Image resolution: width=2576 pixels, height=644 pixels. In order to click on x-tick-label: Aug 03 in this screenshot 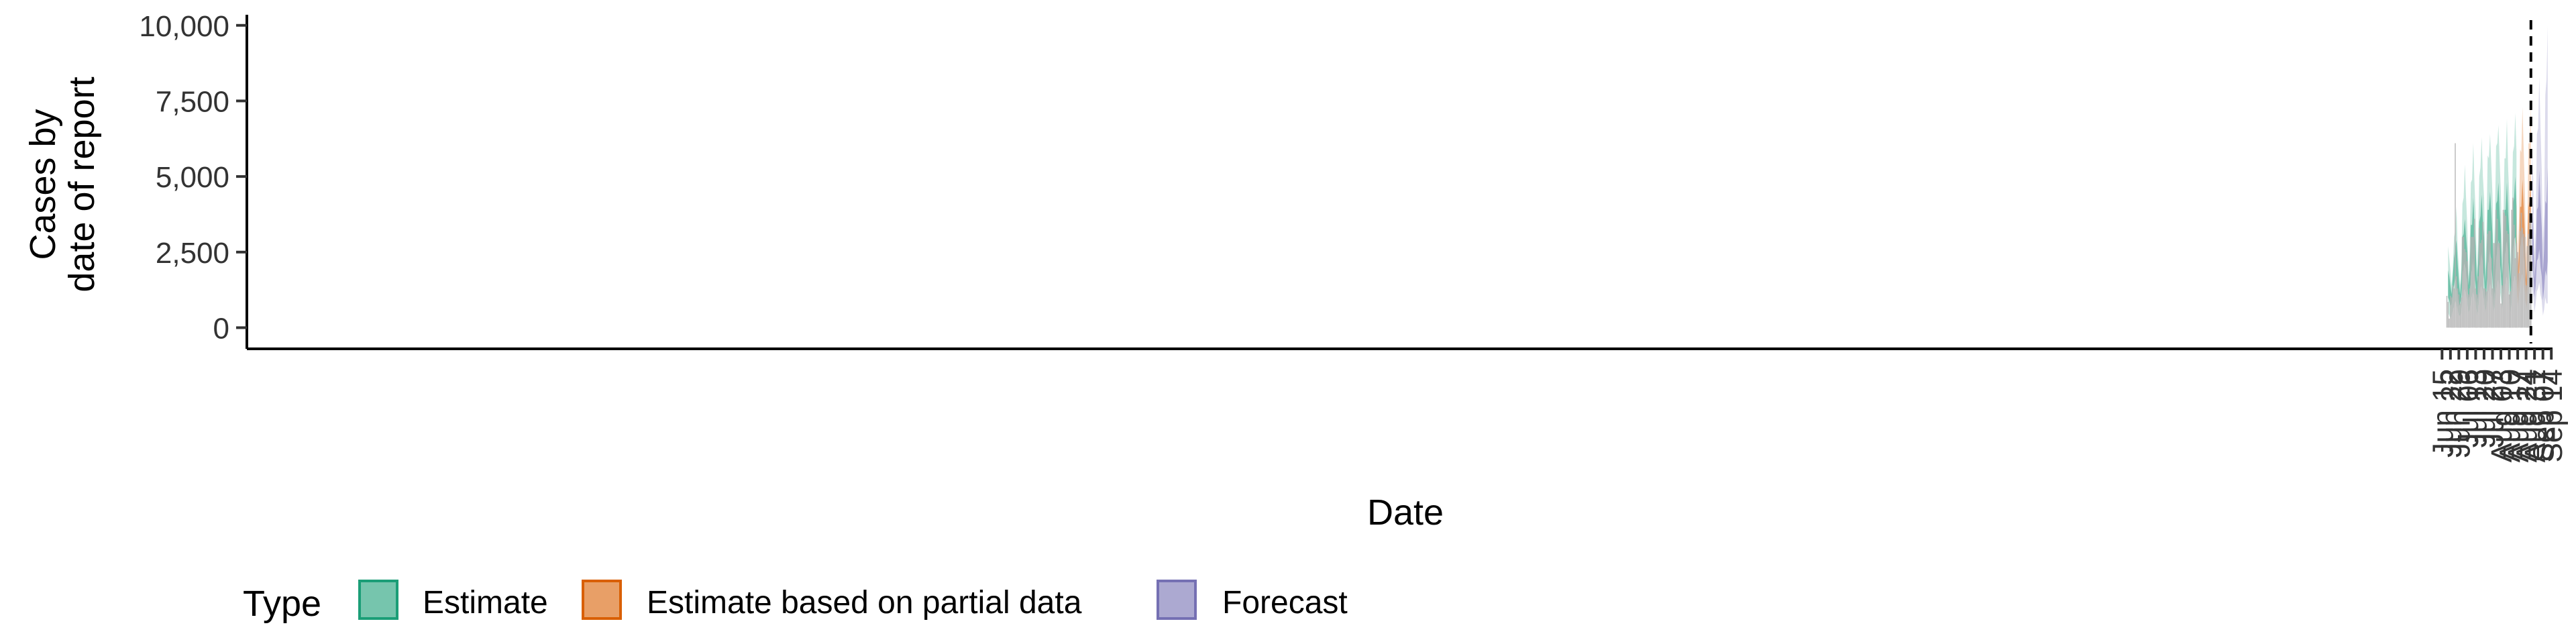, I will do `click(2501, 415)`.